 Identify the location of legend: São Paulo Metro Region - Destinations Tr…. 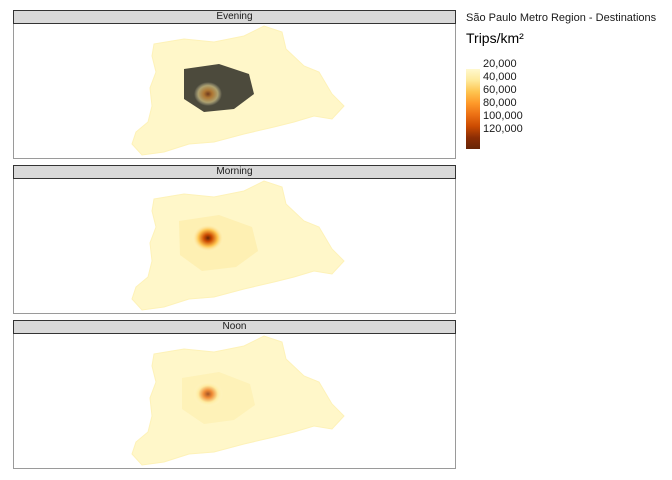
(566, 80).